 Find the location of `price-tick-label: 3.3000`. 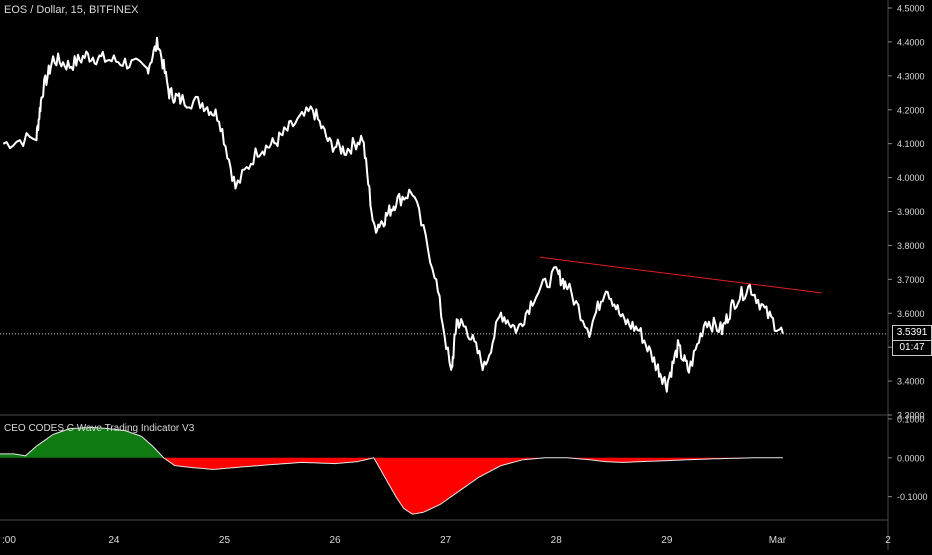

price-tick-label: 3.3000 is located at coordinates (911, 416).